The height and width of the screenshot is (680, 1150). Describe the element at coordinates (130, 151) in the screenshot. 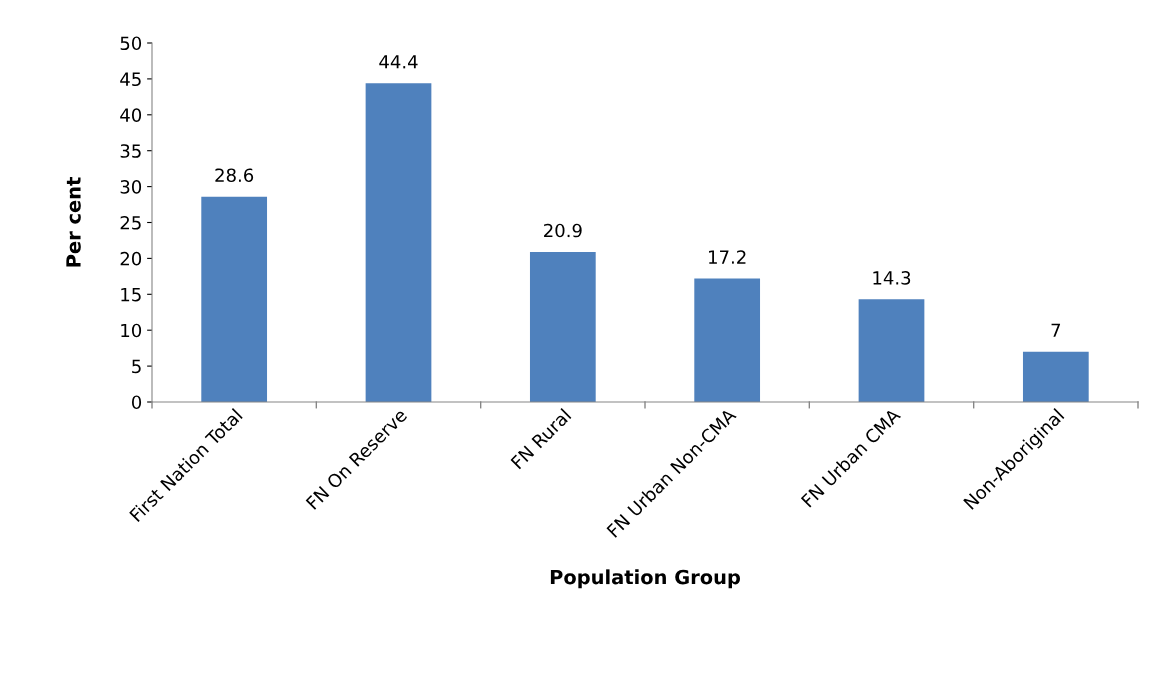

I see `y-tick-label: 35` at that location.